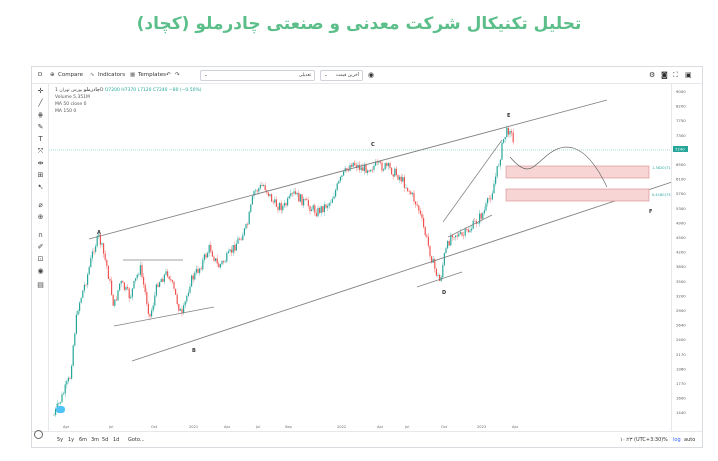  What do you see at coordinates (177, 75) in the screenshot?
I see `redo-icon: ↷` at bounding box center [177, 75].